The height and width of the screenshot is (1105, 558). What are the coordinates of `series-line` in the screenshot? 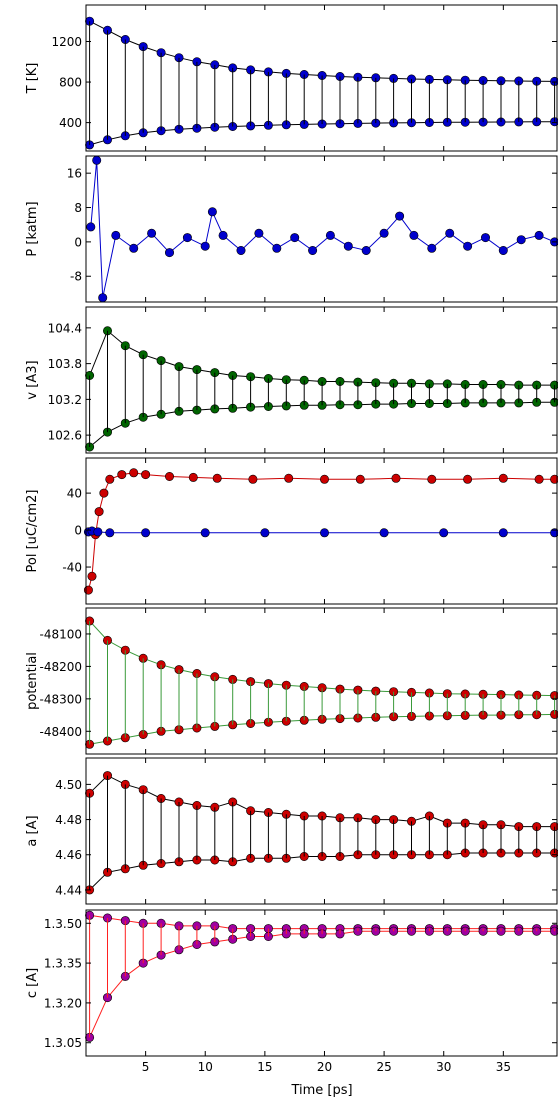 It's located at (322, 984).